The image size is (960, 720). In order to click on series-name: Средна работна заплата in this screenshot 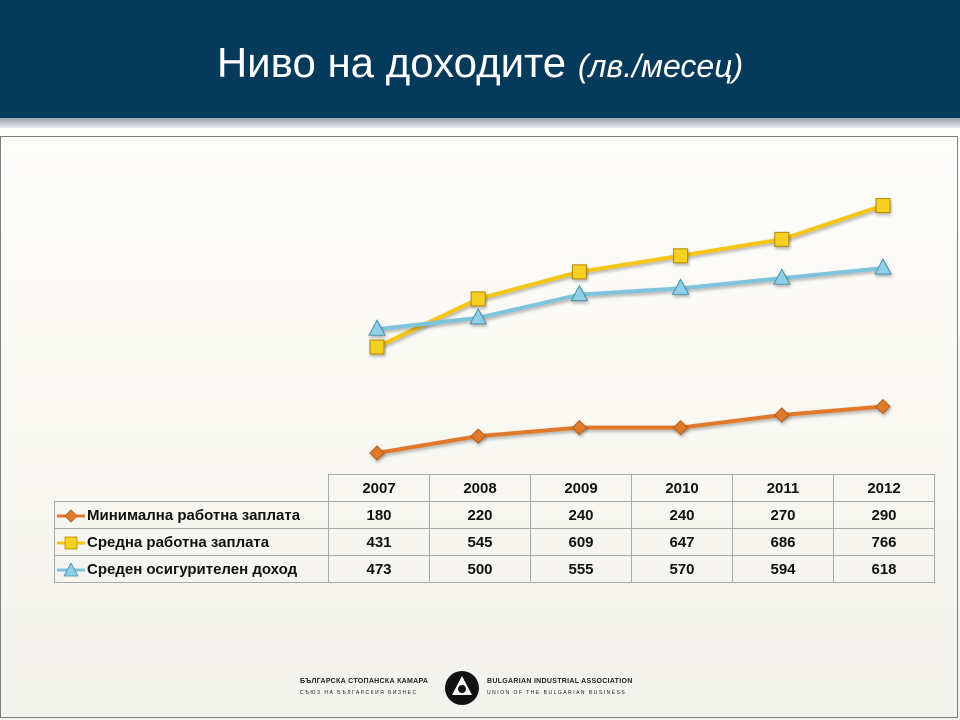, I will do `click(178, 542)`.